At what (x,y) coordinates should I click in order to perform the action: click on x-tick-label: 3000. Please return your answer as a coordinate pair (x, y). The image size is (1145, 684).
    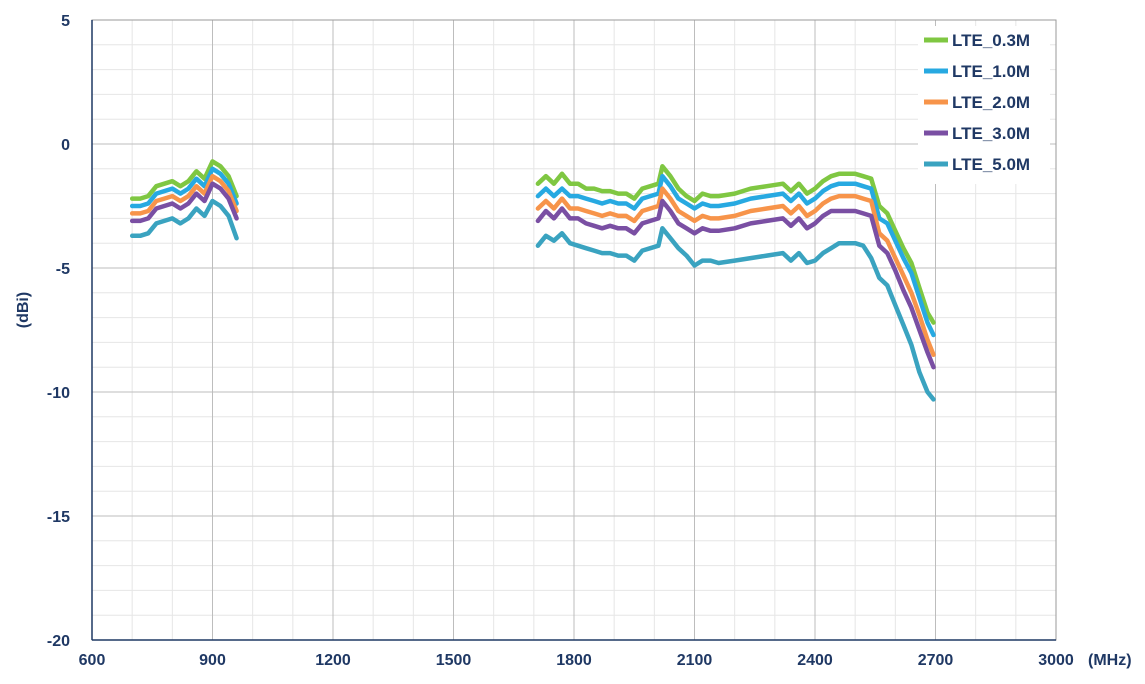
    Looking at the image, I should click on (1056, 660).